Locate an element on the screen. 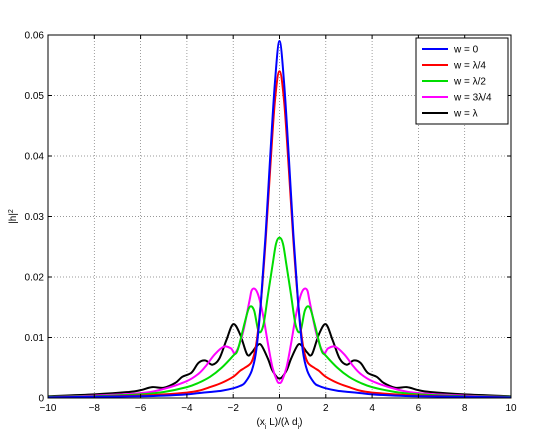 The image size is (545, 439). legend-entry: w = λ/2 is located at coordinates (469, 82).